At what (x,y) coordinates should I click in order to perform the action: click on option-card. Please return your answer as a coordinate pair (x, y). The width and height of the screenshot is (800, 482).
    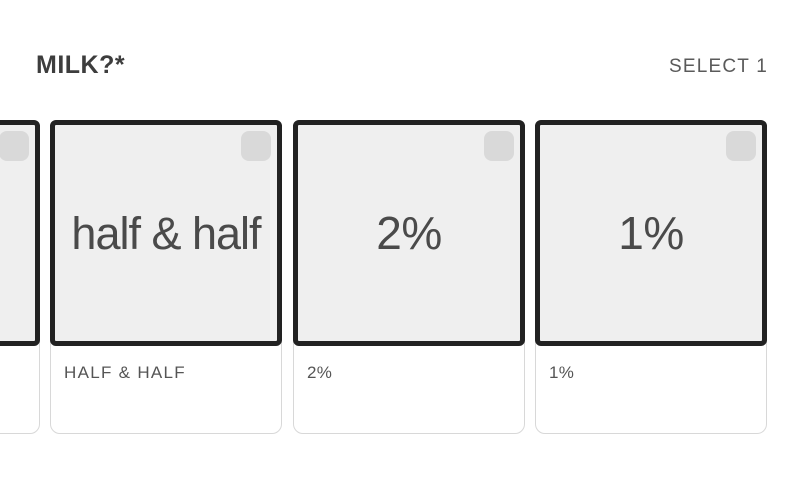
    Looking at the image, I should click on (20, 277).